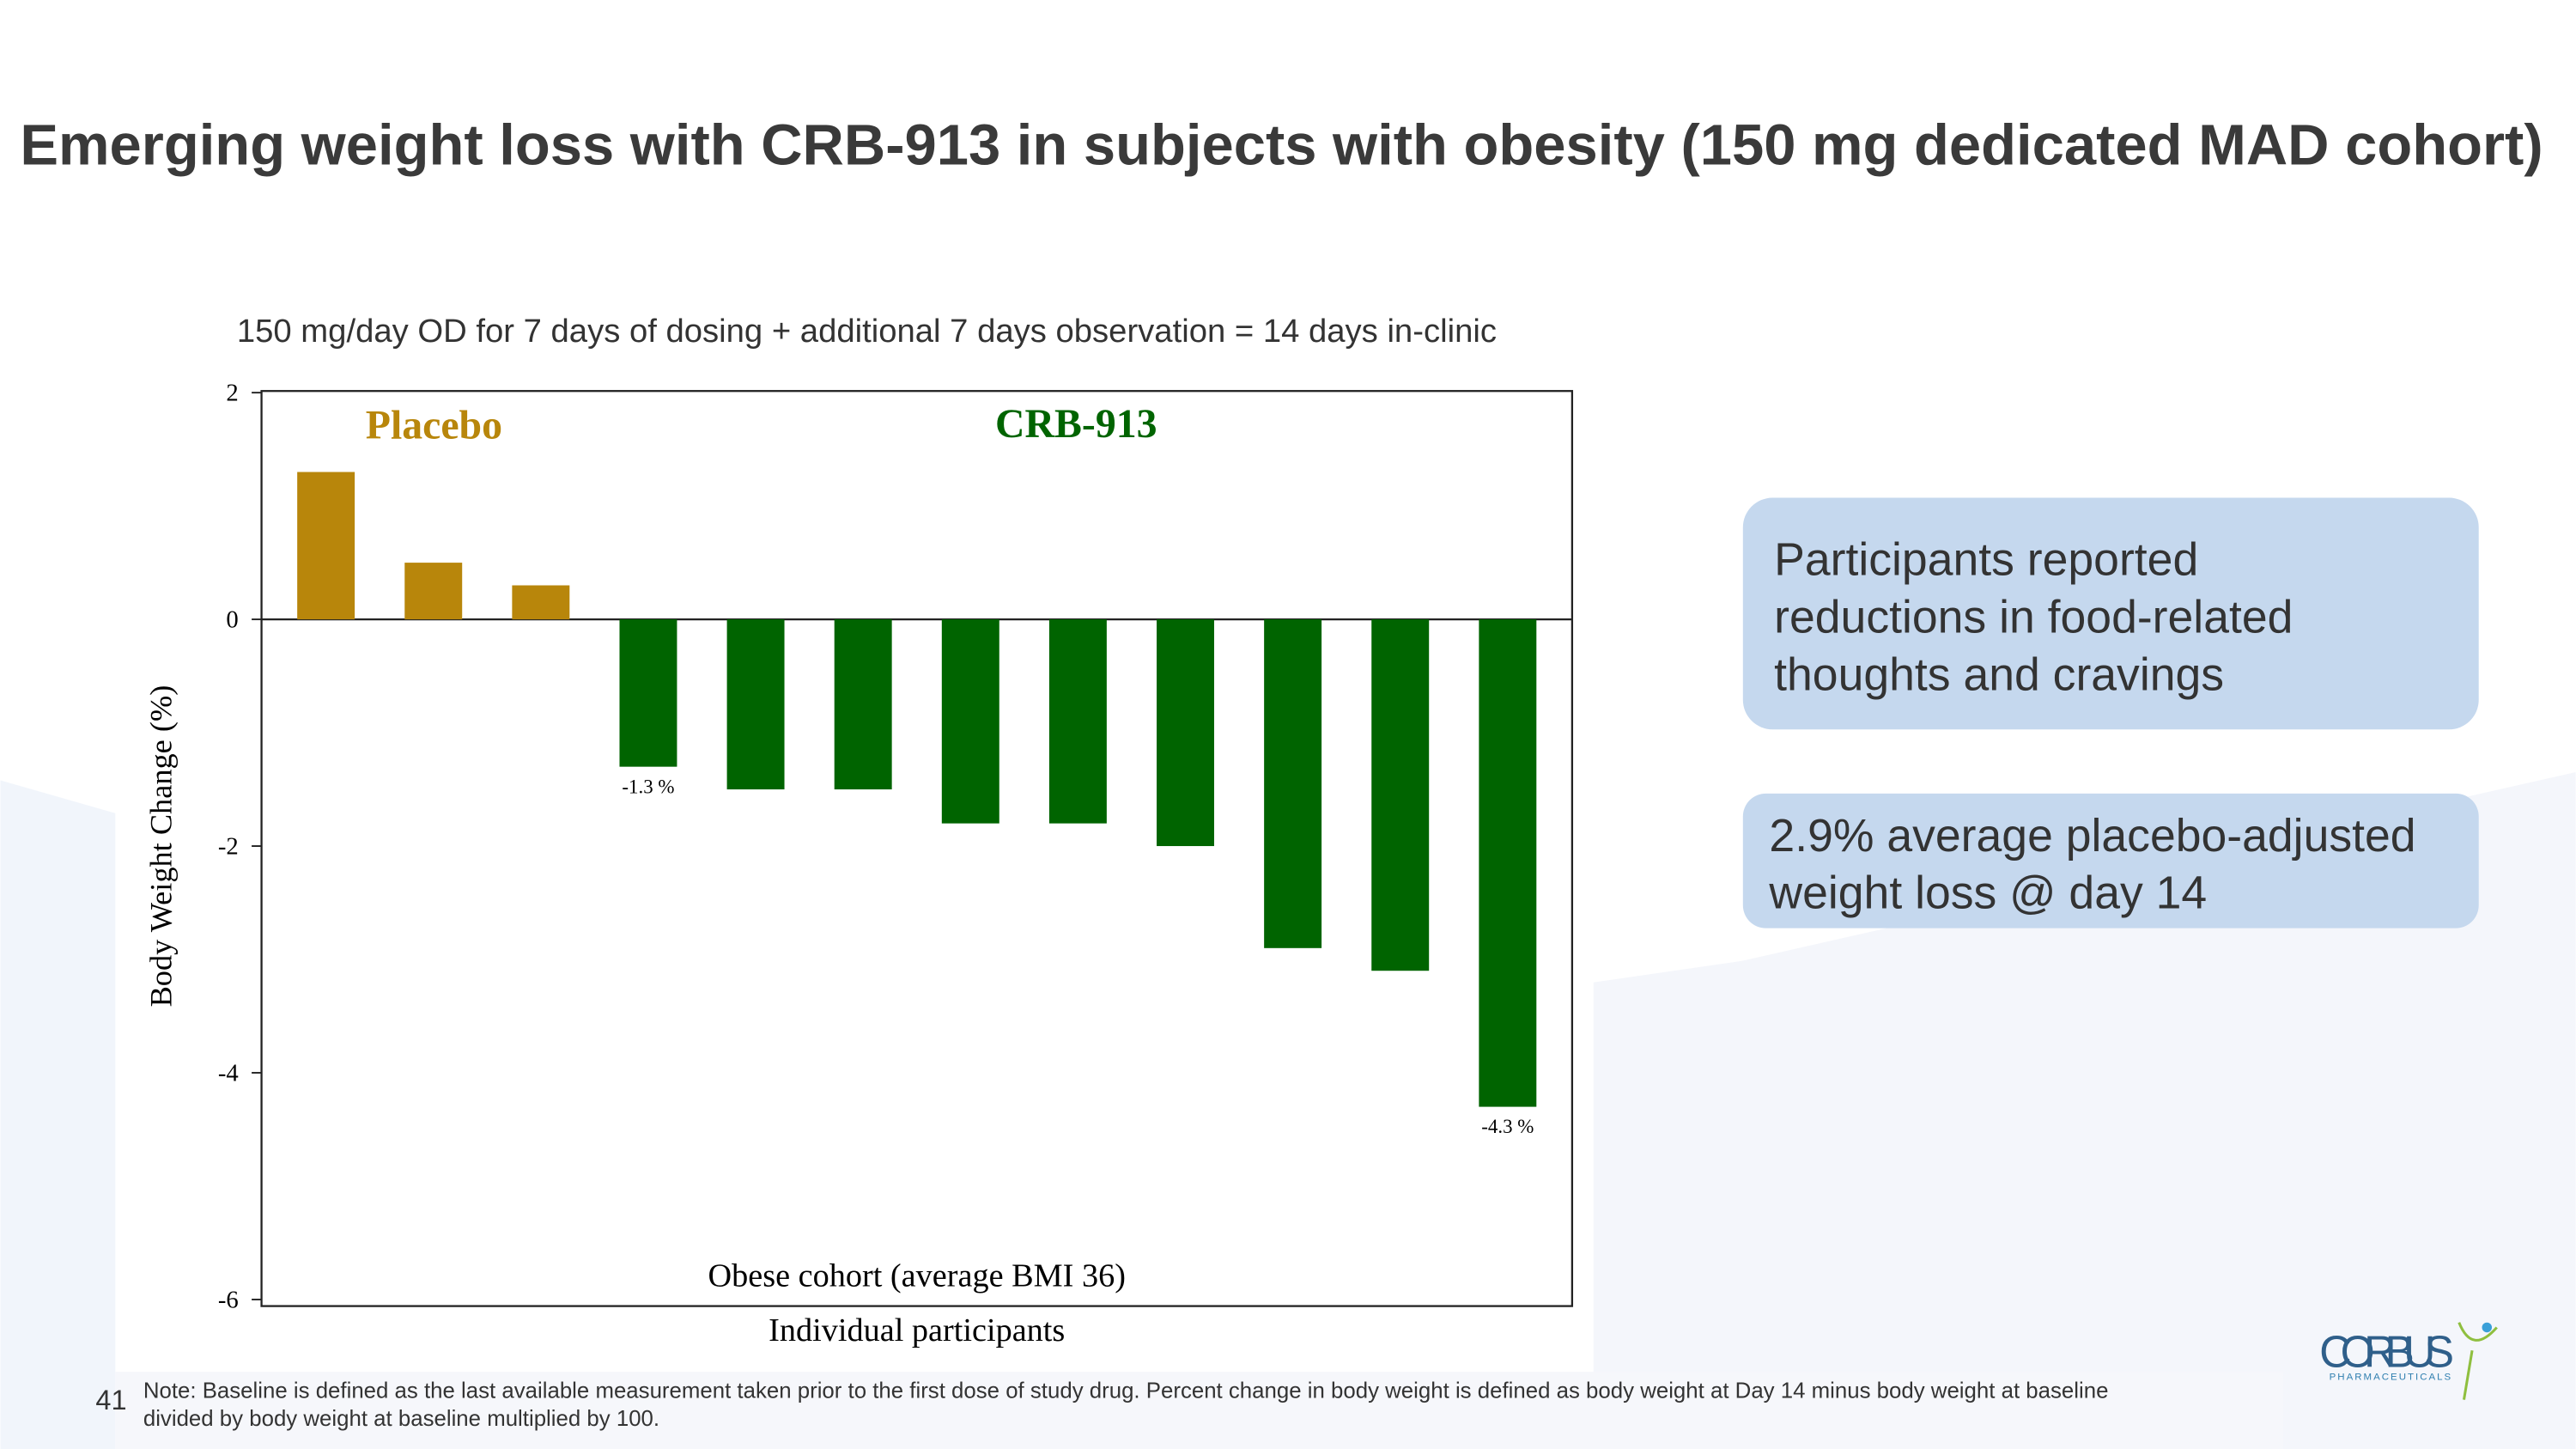 The width and height of the screenshot is (2576, 1449). Describe the element at coordinates (111, 1400) in the screenshot. I see `page-number: 41` at that location.